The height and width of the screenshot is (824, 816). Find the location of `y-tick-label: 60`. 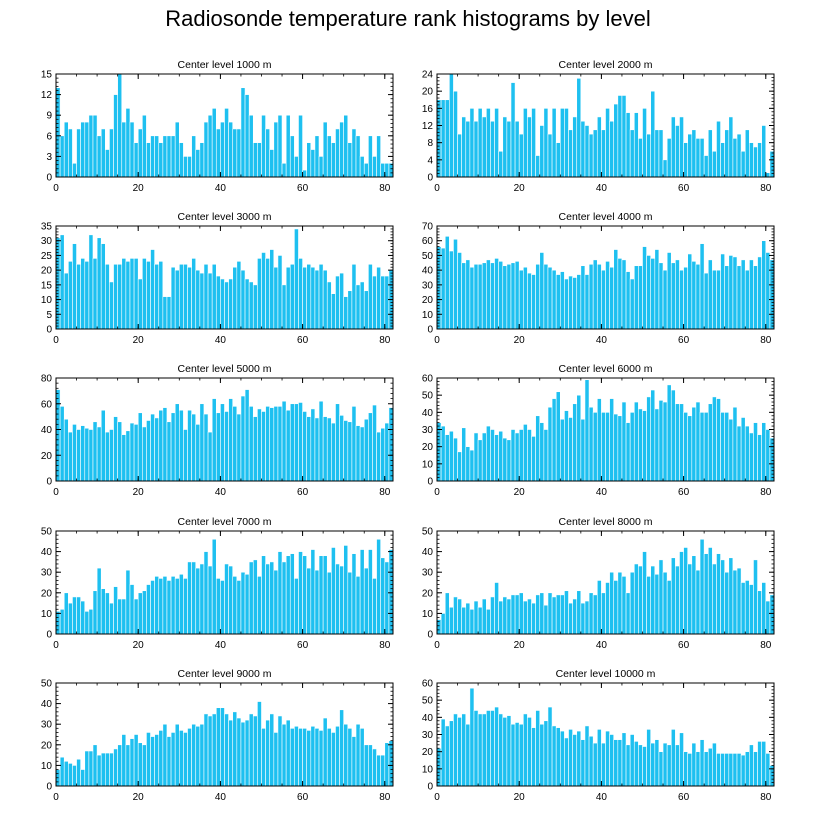

y-tick-label: 60 is located at coordinates (428, 684).